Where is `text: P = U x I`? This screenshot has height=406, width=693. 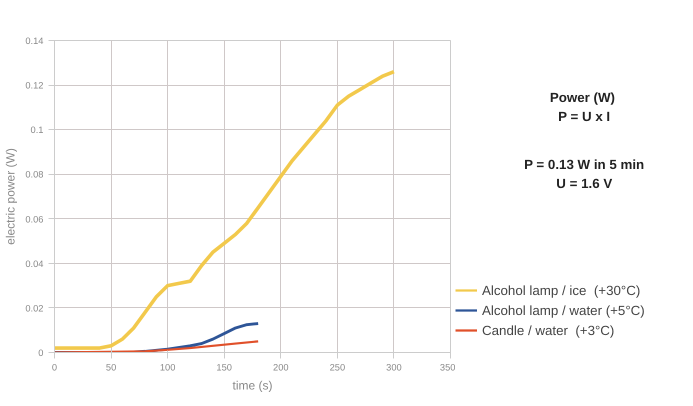
text: P = U x I is located at coordinates (584, 116).